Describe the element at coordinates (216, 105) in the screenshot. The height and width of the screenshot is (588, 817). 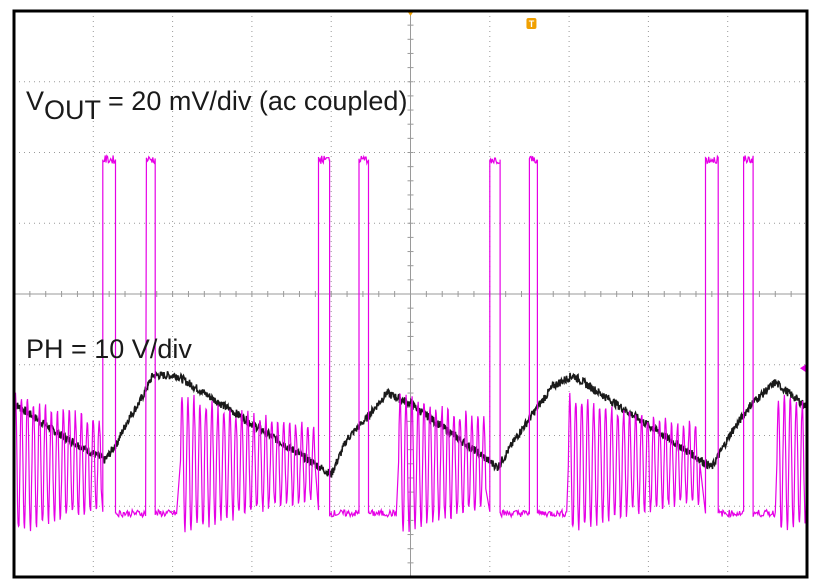
I see `vout-channel-label: VOUT = 20 mV/div (ac coupled)` at that location.